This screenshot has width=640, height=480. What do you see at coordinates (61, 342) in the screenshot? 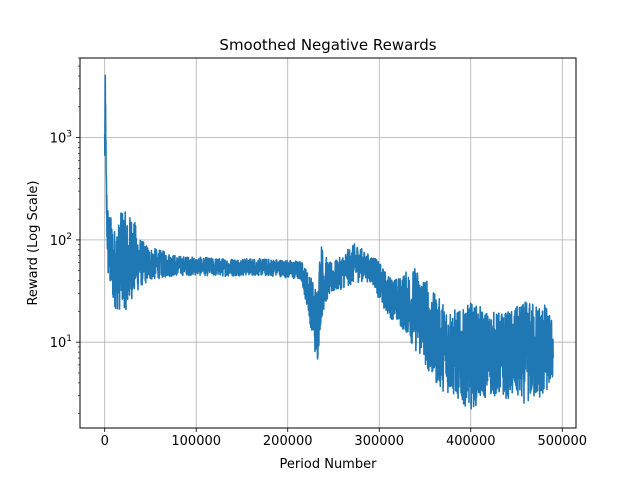
I see `y-tick-label: 10¹` at bounding box center [61, 342].